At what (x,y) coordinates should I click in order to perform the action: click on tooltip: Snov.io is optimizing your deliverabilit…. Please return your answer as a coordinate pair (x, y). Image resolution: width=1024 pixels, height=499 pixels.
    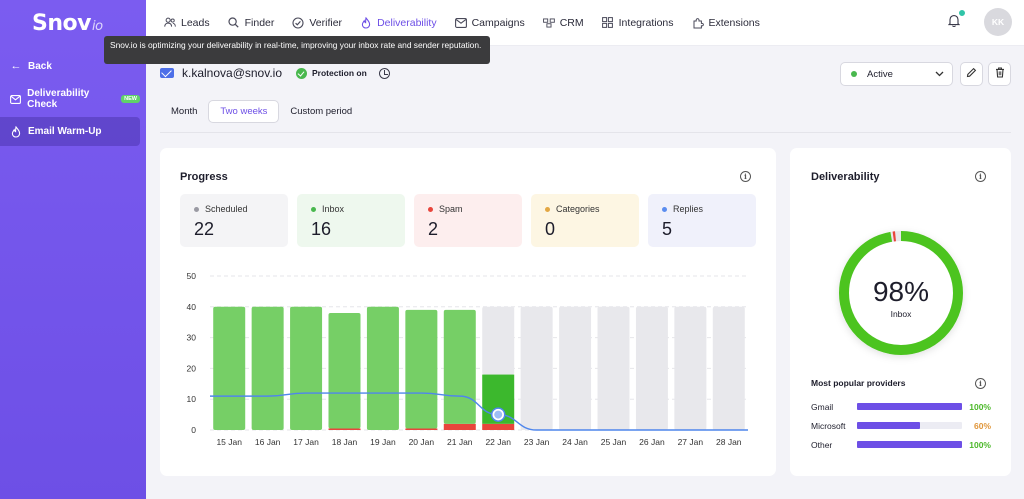
    Looking at the image, I should click on (297, 50).